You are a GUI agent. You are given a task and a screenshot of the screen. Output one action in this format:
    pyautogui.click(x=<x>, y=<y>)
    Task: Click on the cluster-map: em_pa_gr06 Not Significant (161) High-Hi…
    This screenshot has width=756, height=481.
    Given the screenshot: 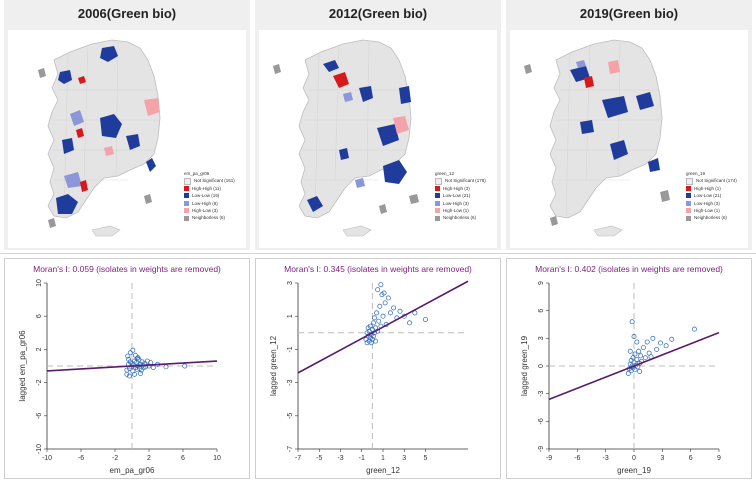 What is the action you would take?
    pyautogui.click(x=127, y=139)
    